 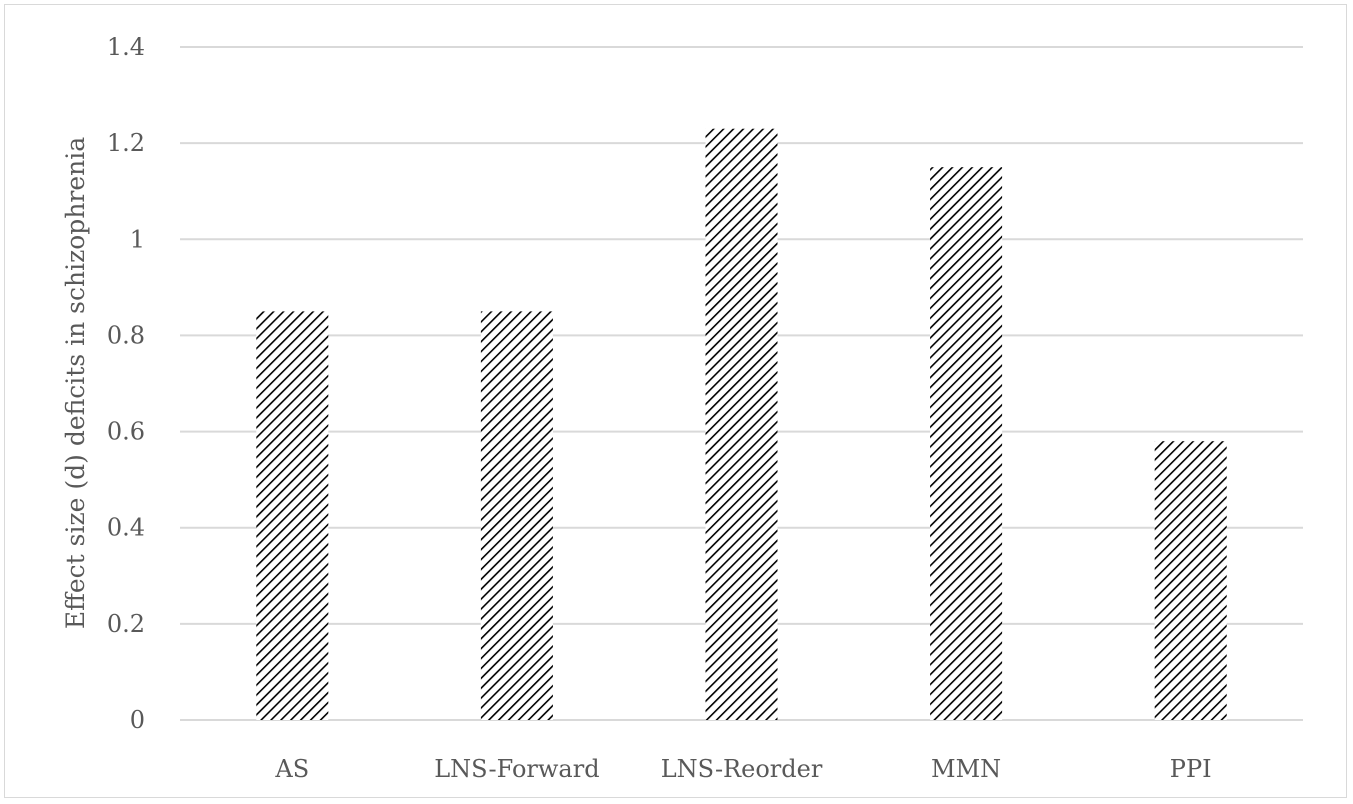 What do you see at coordinates (137, 239) in the screenshot?
I see `y-tick-label: 1` at bounding box center [137, 239].